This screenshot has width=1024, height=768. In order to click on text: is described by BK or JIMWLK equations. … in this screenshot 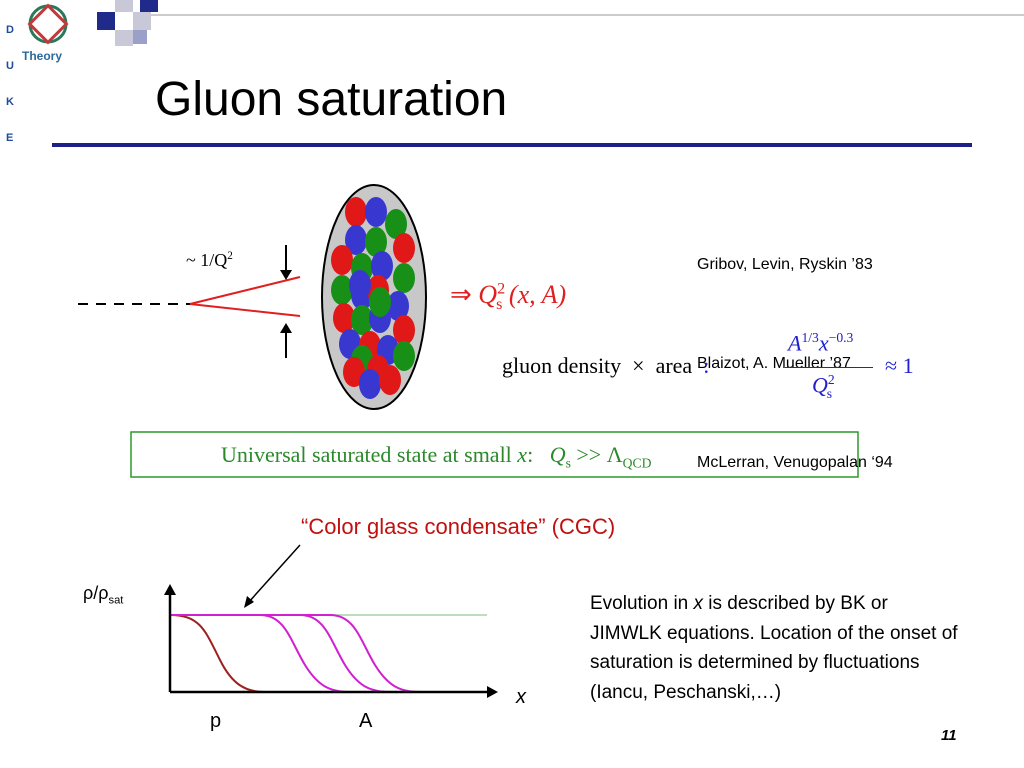, I will do `click(774, 648)`.